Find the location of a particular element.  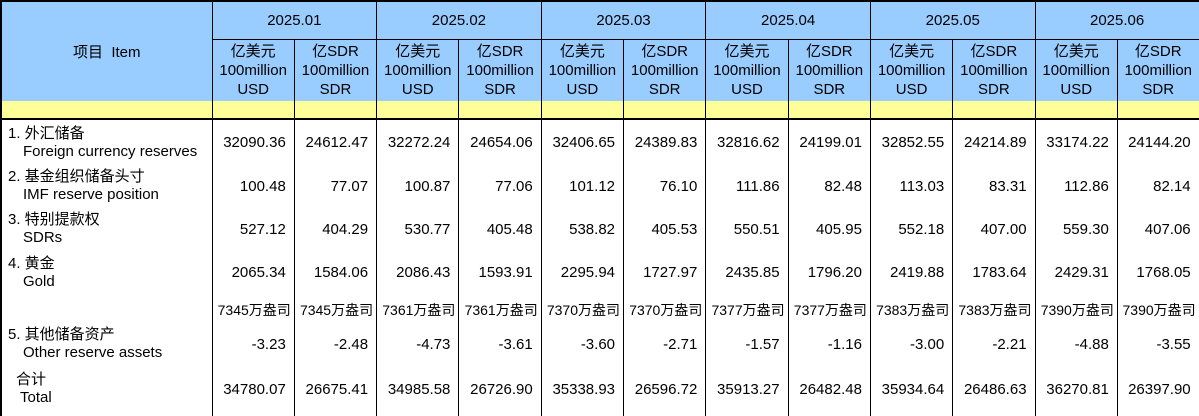

value-cell: 35338.93 is located at coordinates (582, 389).